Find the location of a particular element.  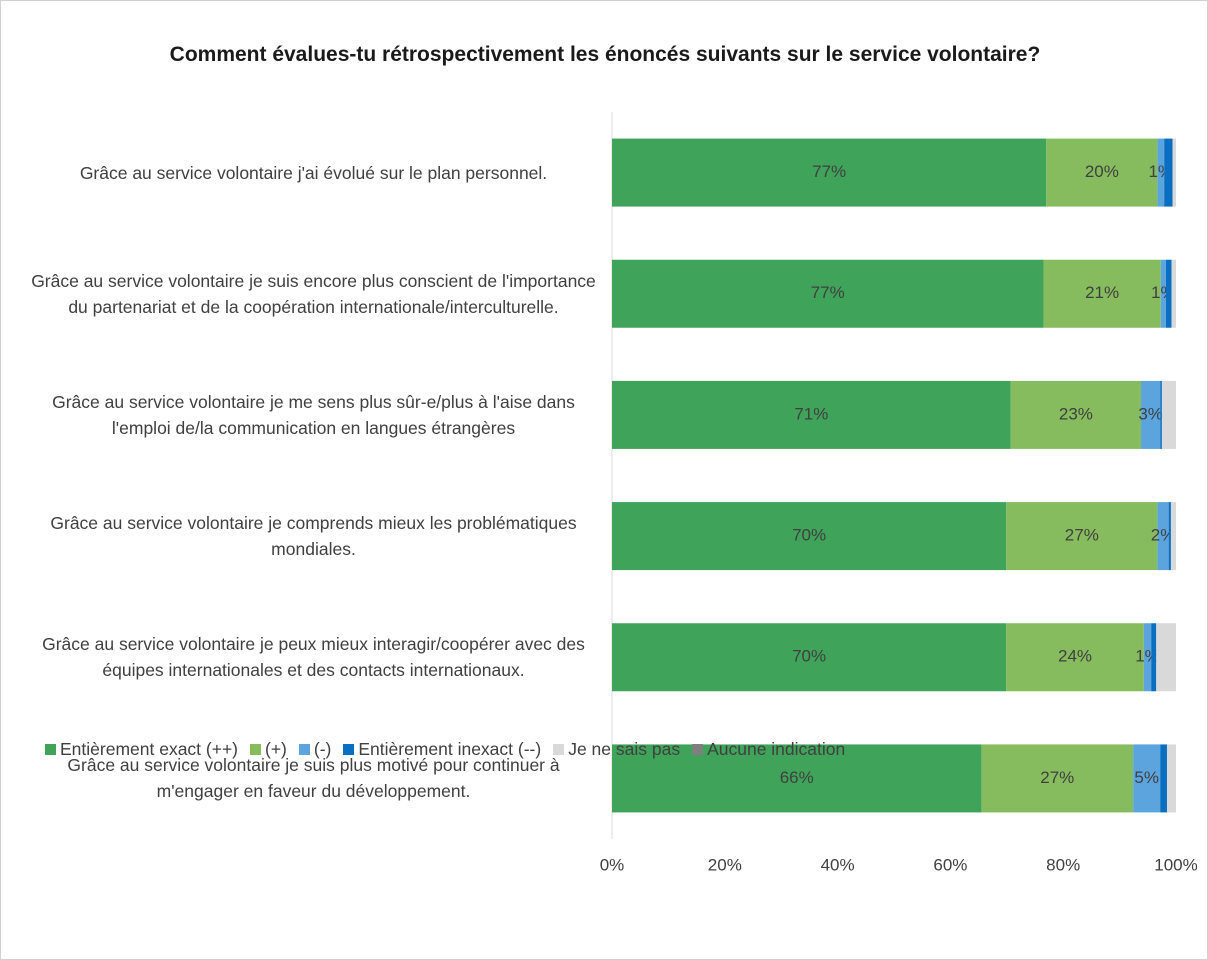

data-label: 24% is located at coordinates (1075, 656).